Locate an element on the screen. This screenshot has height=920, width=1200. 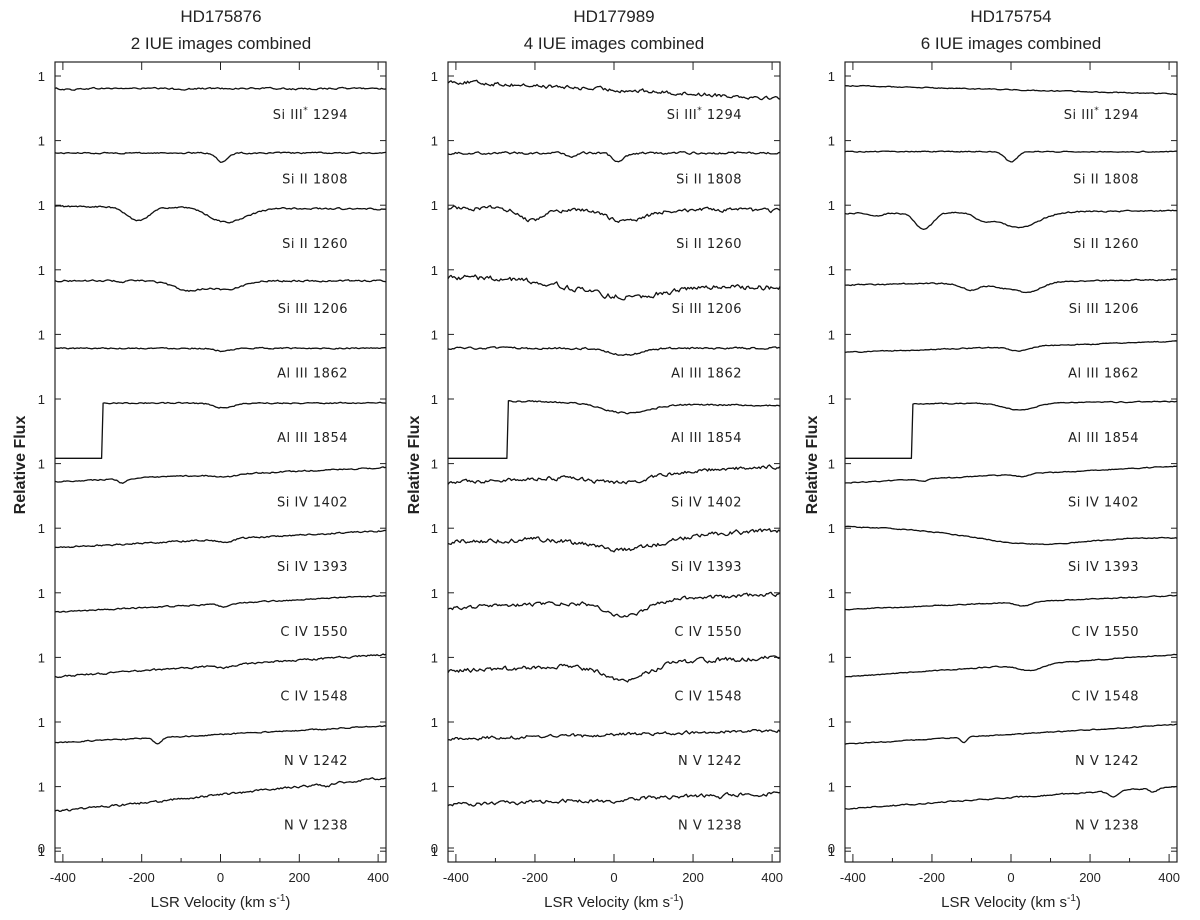
ion-wavelength: 1808 is located at coordinates (724, 180).